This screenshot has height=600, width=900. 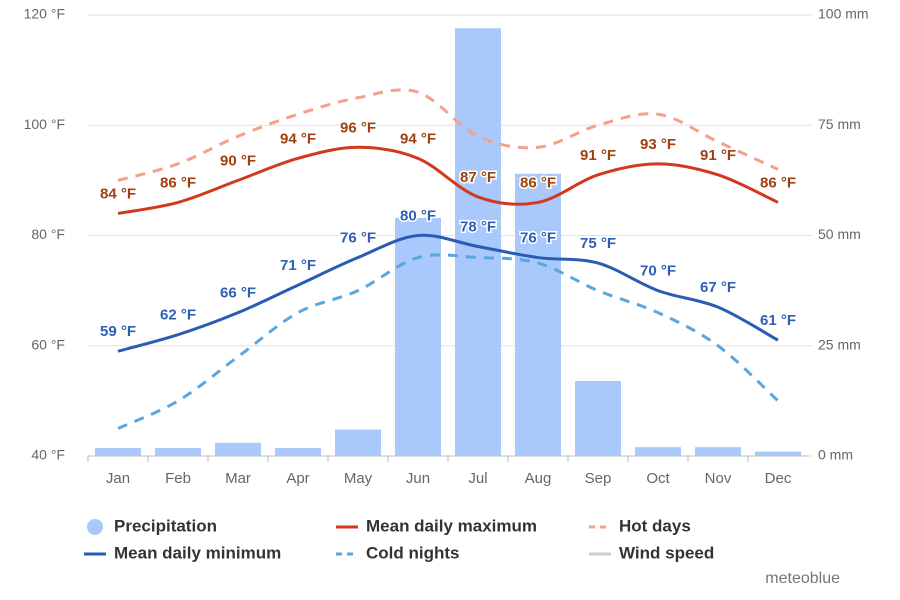 What do you see at coordinates (197, 552) in the screenshot?
I see `legend-label: Mean daily minimum` at bounding box center [197, 552].